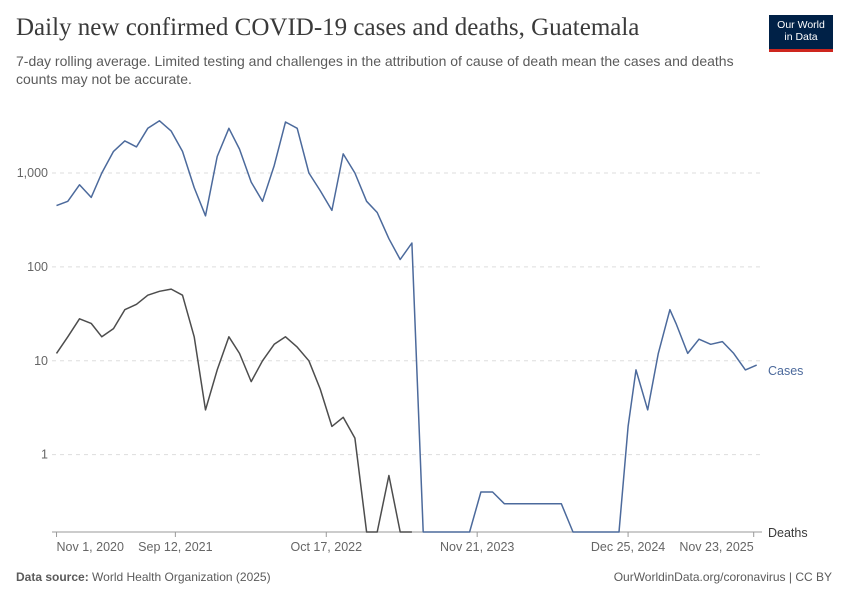 The width and height of the screenshot is (850, 600). I want to click on y-tick-label: 1,000, so click(32, 173).